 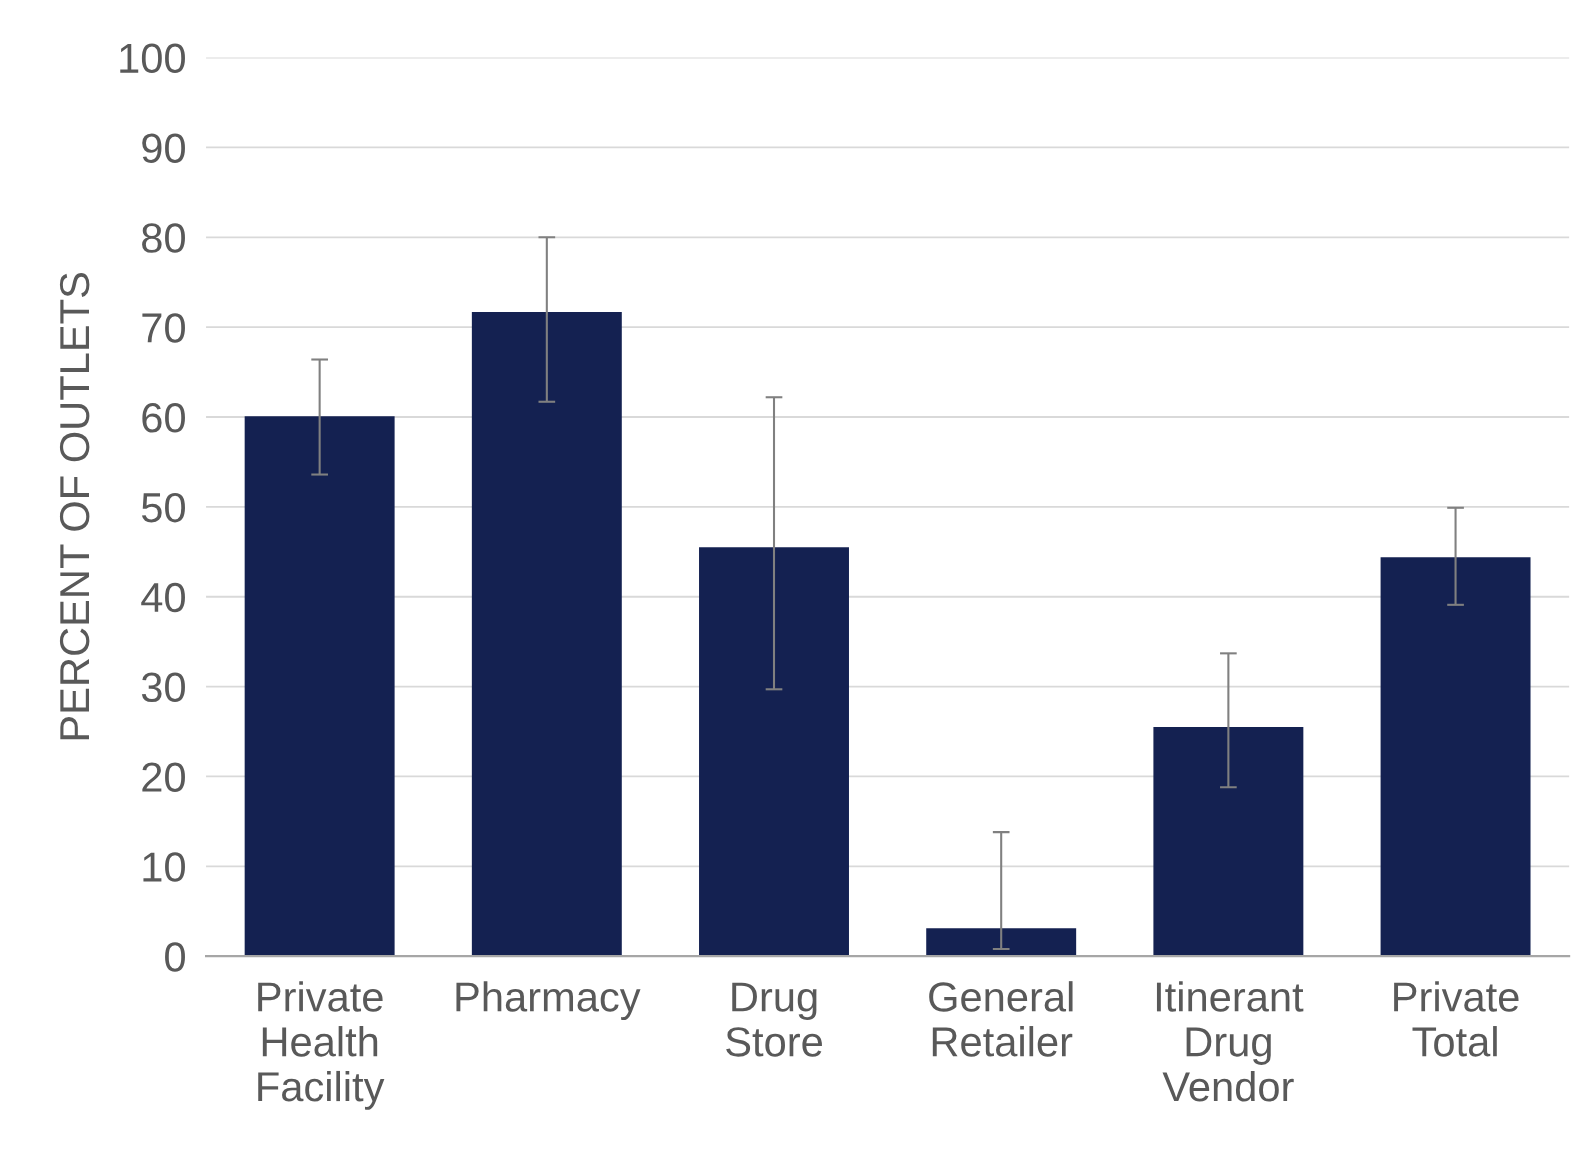 I want to click on y-tick-label: 70, so click(x=163, y=328).